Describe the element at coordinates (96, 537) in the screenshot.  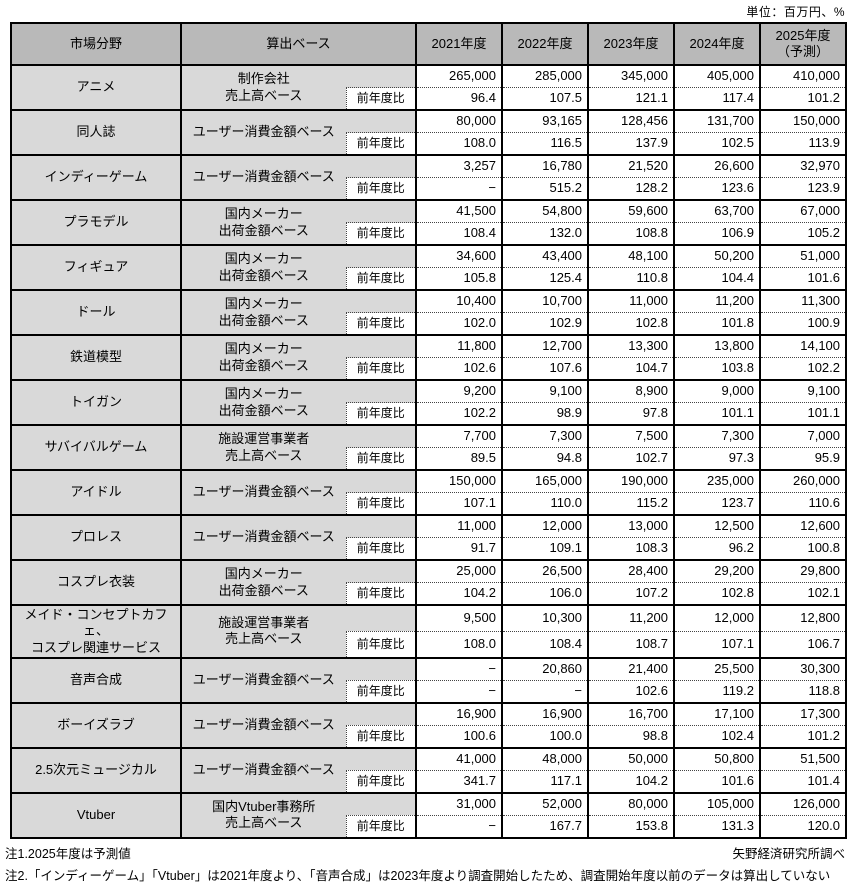
I see `market-segment-label: プロレス` at that location.